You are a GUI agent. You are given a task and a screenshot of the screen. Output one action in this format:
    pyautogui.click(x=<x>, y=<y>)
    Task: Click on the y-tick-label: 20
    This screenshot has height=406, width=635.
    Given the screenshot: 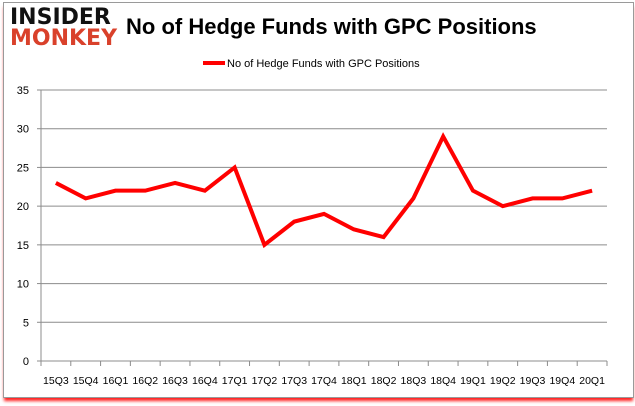 What is the action you would take?
    pyautogui.click(x=23, y=207)
    